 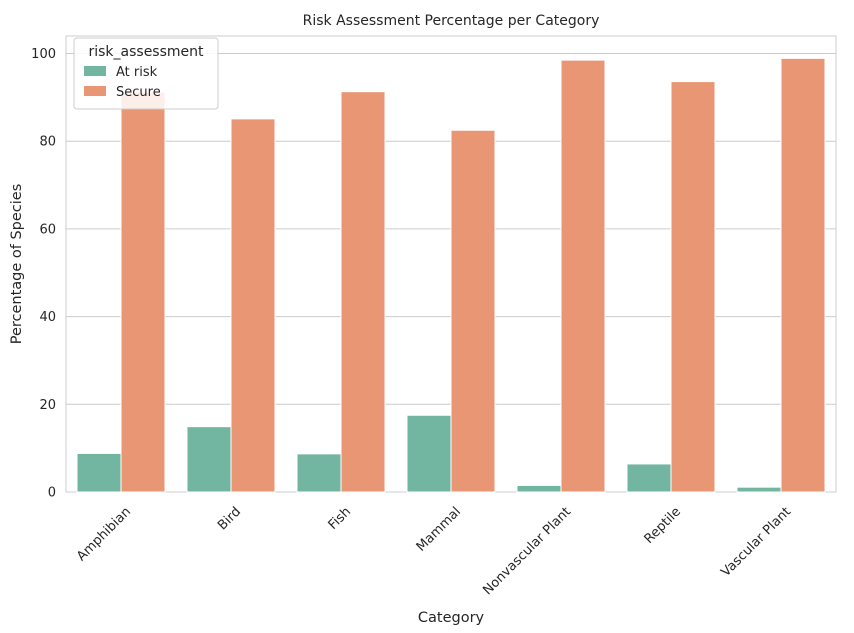 I want to click on y-tick-label: 80, so click(x=47, y=142).